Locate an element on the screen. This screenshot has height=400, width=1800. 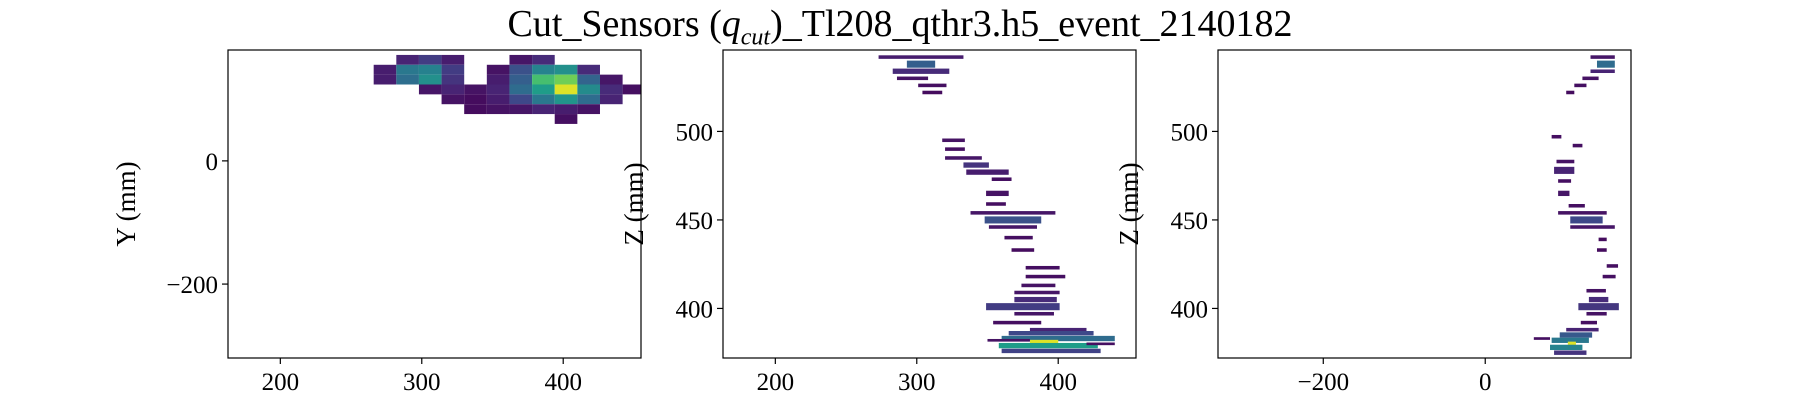
heatmap-cells is located at coordinates (1576, 205).